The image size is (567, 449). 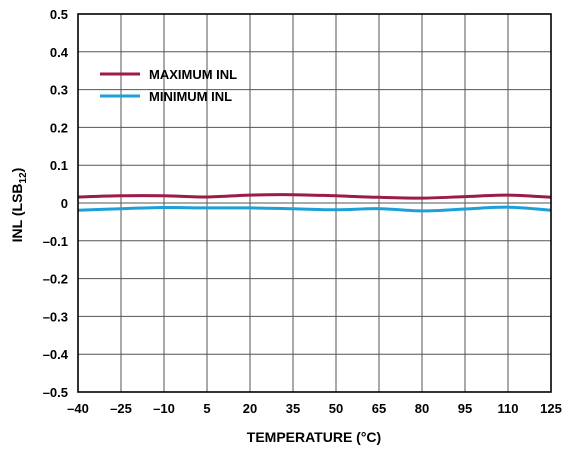 I want to click on y-tick-label-10: –0.5, so click(x=55, y=392).